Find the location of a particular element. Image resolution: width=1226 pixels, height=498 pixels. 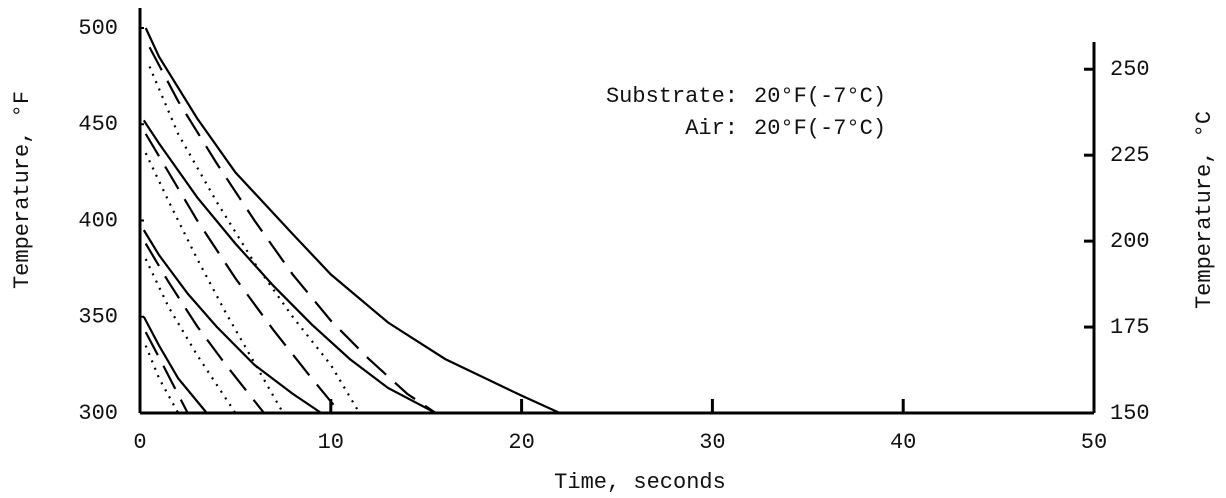

x-tick-label: 10 is located at coordinates (331, 442).